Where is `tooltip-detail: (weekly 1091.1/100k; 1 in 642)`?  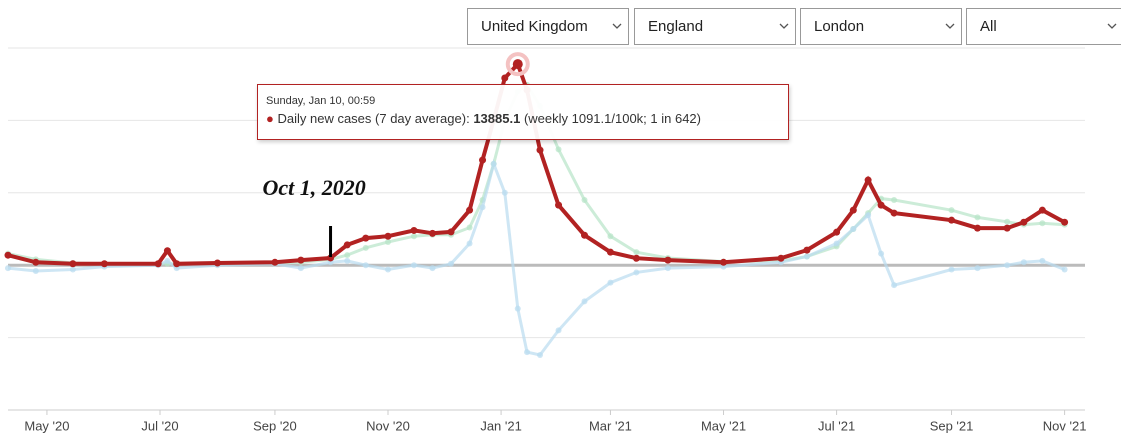
tooltip-detail: (weekly 1091.1/100k; 1 in 642) is located at coordinates (612, 118).